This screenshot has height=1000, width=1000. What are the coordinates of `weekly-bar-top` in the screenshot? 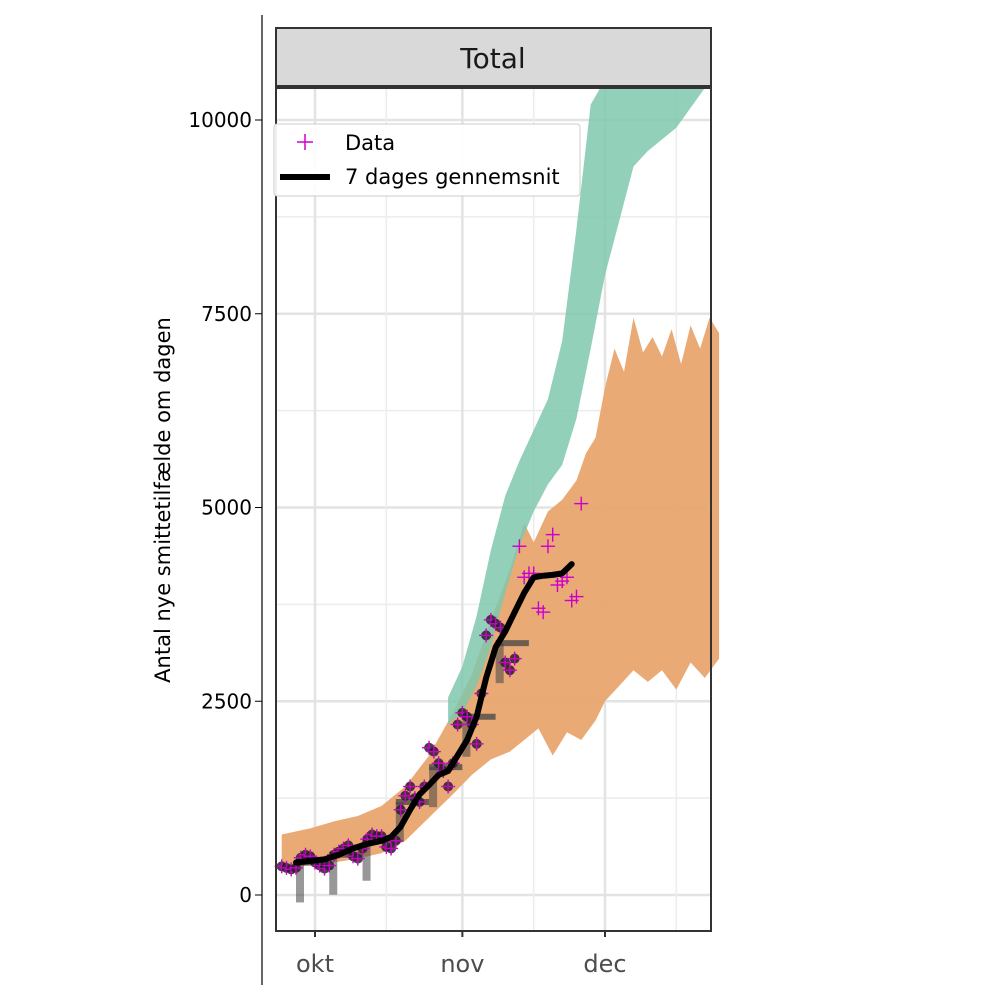 It's located at (512, 643).